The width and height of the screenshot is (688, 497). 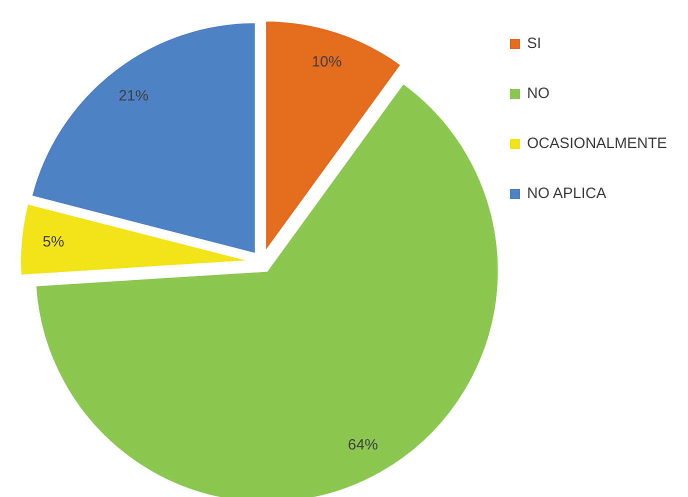 I want to click on data-label: 5%, so click(x=53, y=241).